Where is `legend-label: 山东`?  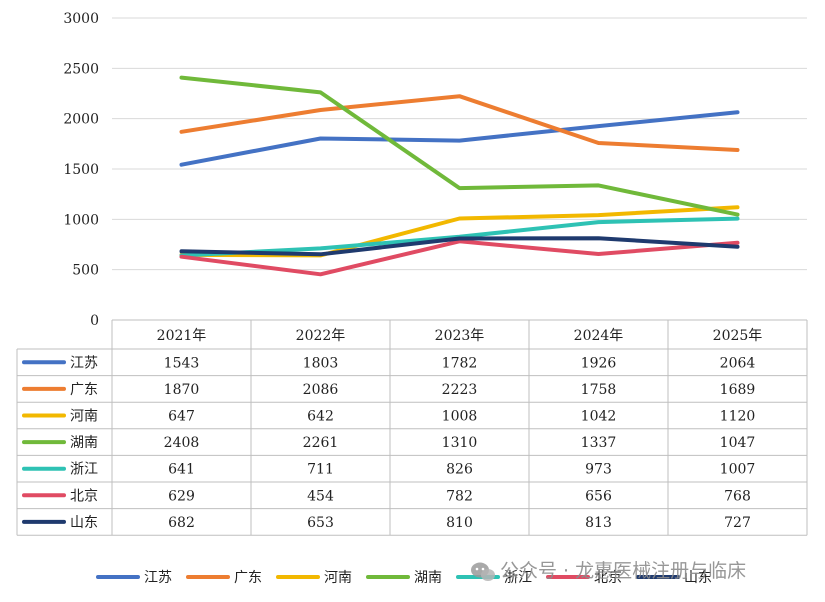 legend-label: 山东 is located at coordinates (698, 578).